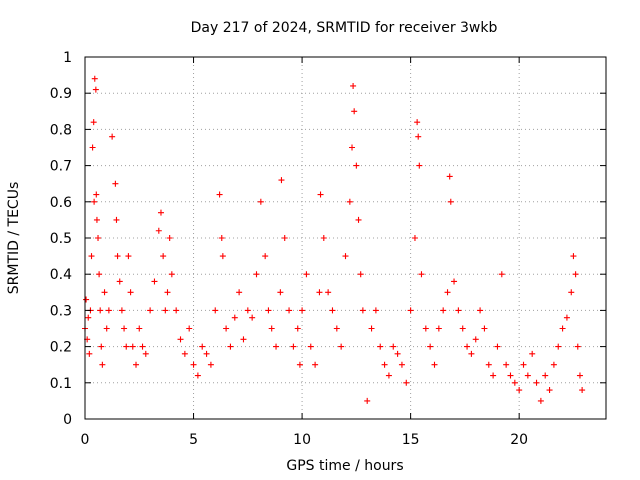  Describe the element at coordinates (61, 167) in the screenshot. I see `y-tick-label: 0.7` at that location.